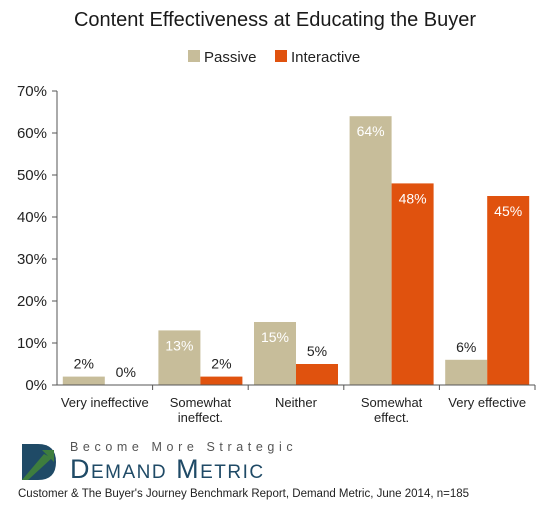  Describe the element at coordinates (200, 417) in the screenshot. I see `x-category-label: ineffect.` at that location.